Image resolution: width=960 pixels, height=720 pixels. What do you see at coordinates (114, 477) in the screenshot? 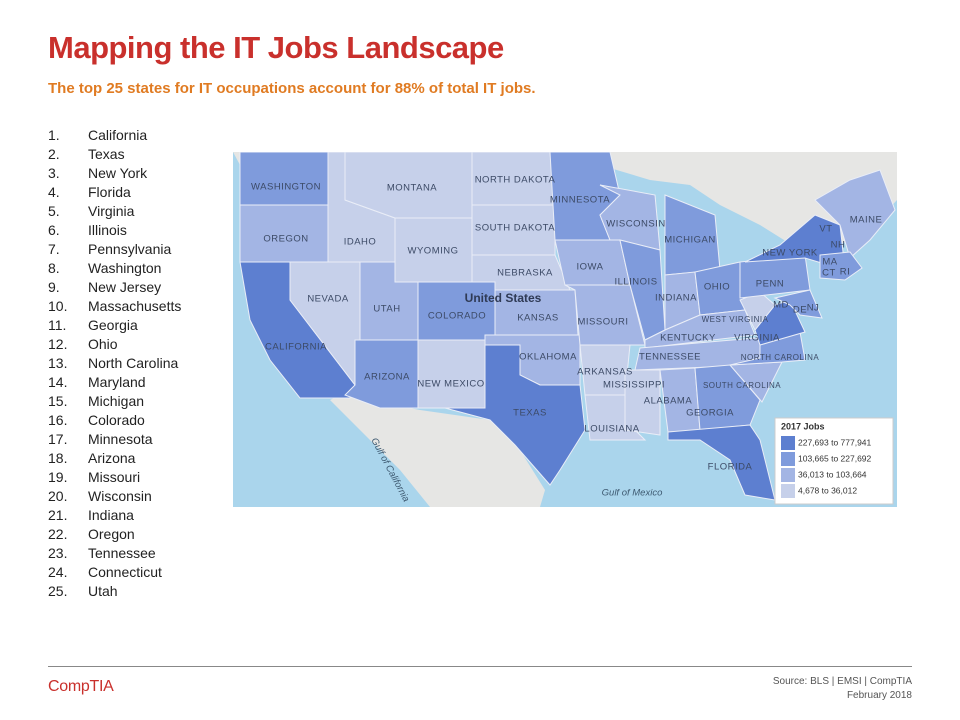
I see `ranking-state: Missouri` at bounding box center [114, 477].